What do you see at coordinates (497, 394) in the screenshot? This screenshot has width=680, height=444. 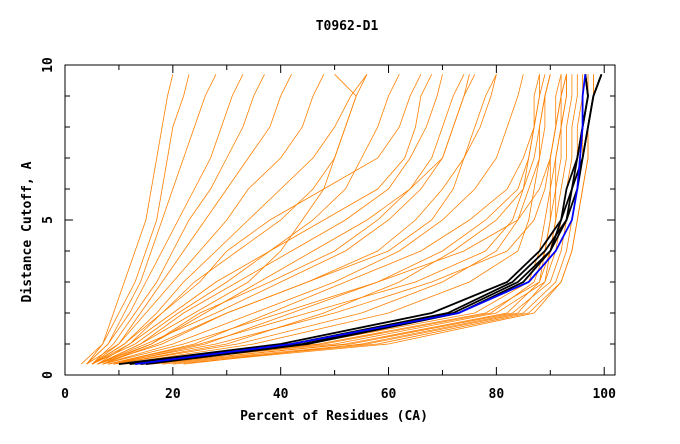 I see `x-tick-label: 80` at bounding box center [497, 394].